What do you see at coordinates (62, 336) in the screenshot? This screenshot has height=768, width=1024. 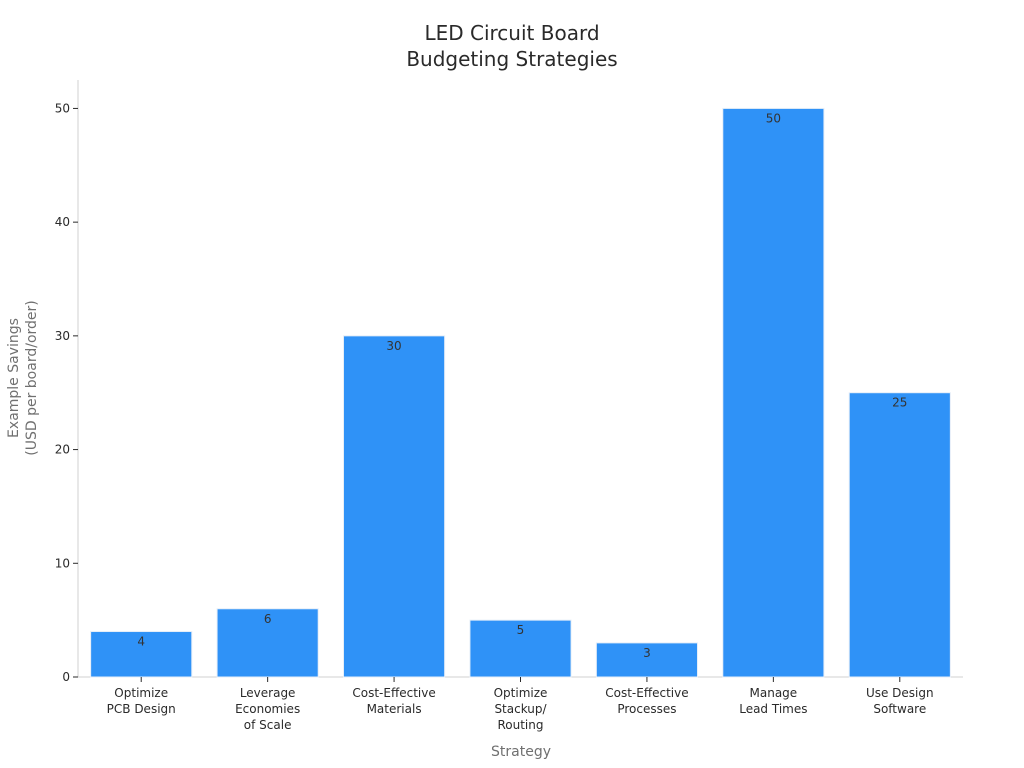 I see `y-tick-label: 30` at bounding box center [62, 336].